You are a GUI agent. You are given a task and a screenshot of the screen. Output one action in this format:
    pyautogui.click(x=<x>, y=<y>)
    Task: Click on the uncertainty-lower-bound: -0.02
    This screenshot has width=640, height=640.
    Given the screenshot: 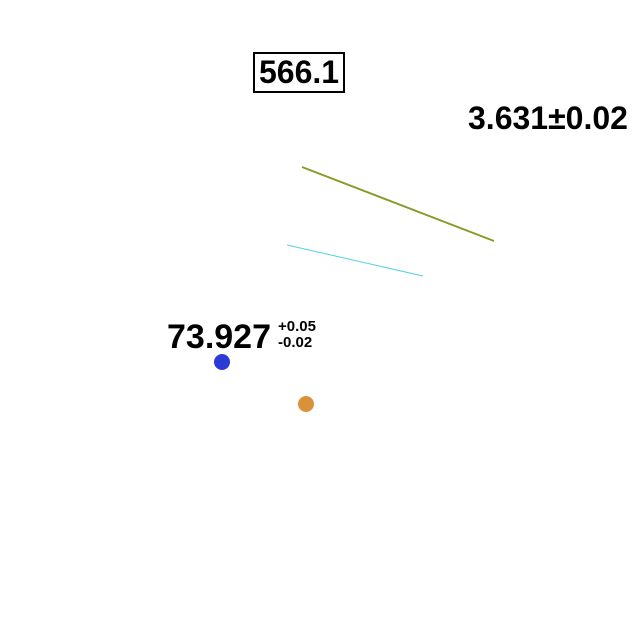 What is the action you would take?
    pyautogui.click(x=295, y=342)
    